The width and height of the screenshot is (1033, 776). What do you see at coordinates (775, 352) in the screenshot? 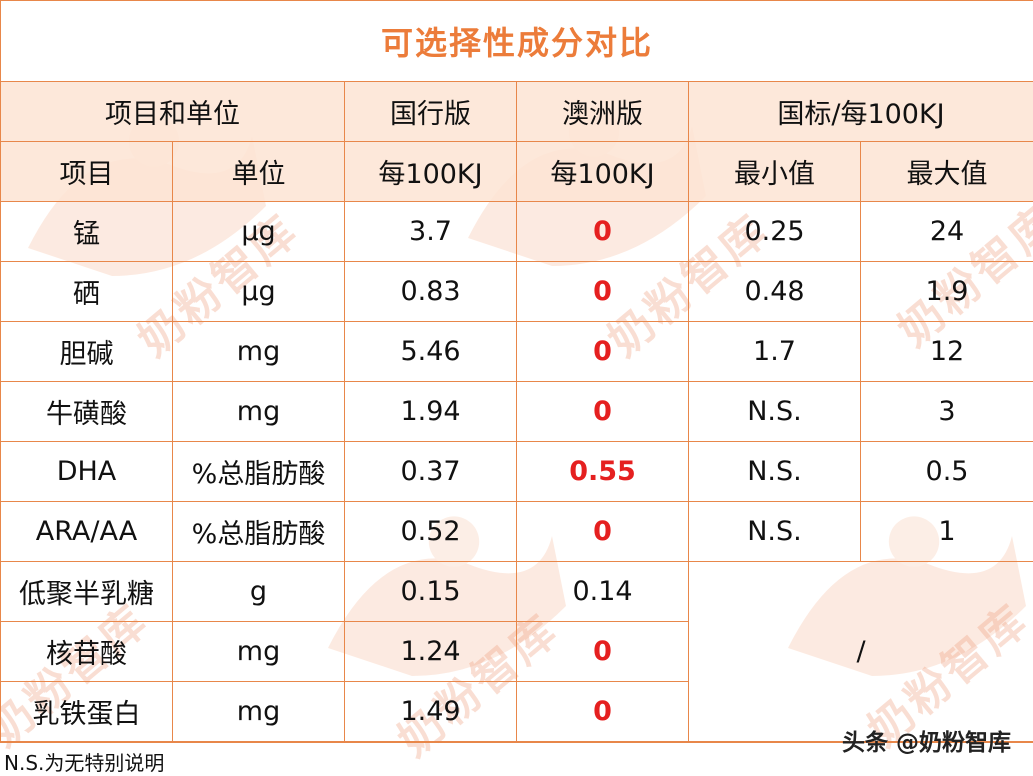
I see `cell-min: 1.7` at bounding box center [775, 352].